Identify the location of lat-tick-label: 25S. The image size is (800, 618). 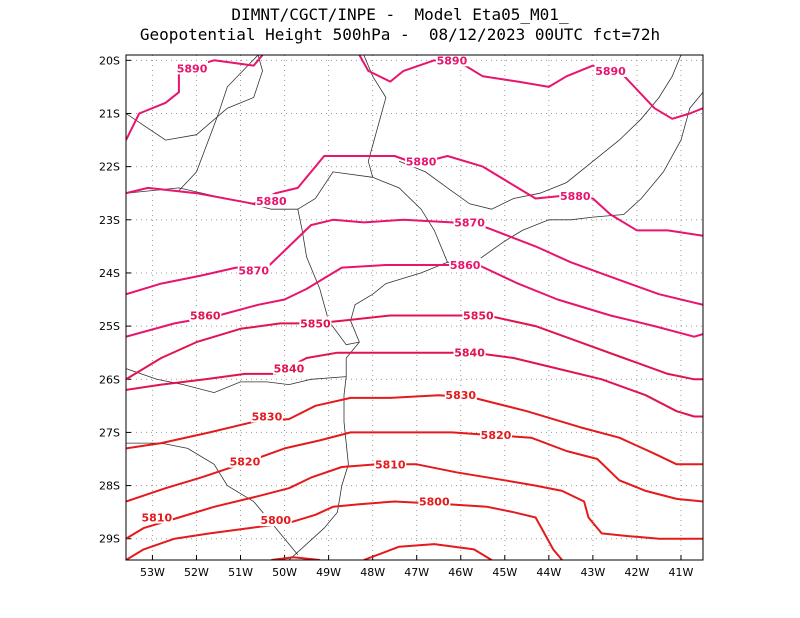
(109, 326).